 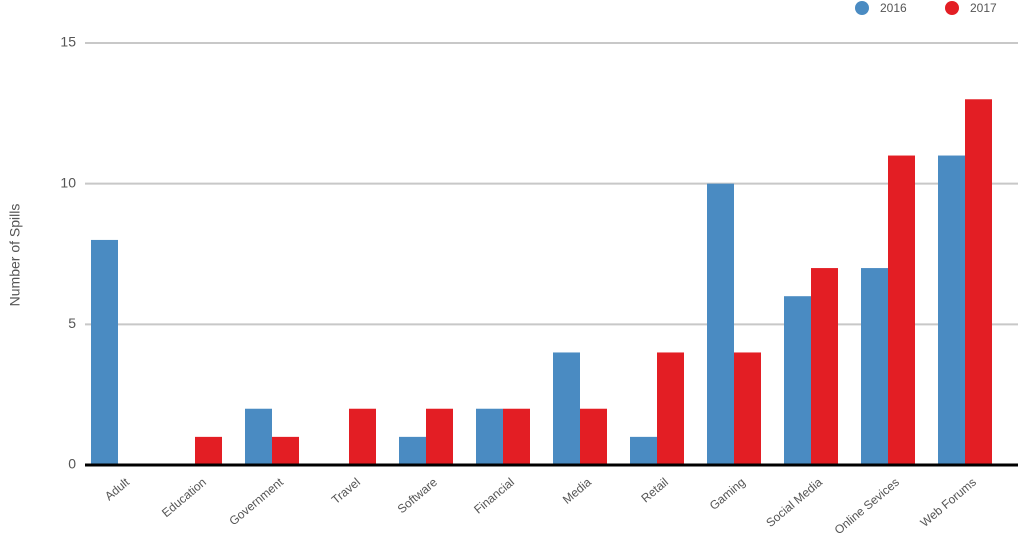 I want to click on x-tick-label: Software, so click(x=418, y=495).